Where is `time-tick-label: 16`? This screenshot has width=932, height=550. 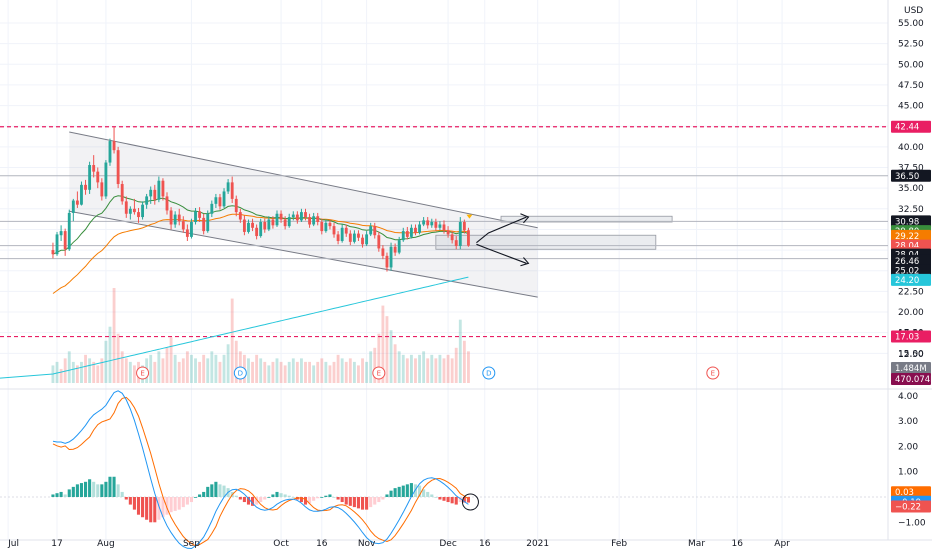 time-tick-label: 16 is located at coordinates (485, 544).